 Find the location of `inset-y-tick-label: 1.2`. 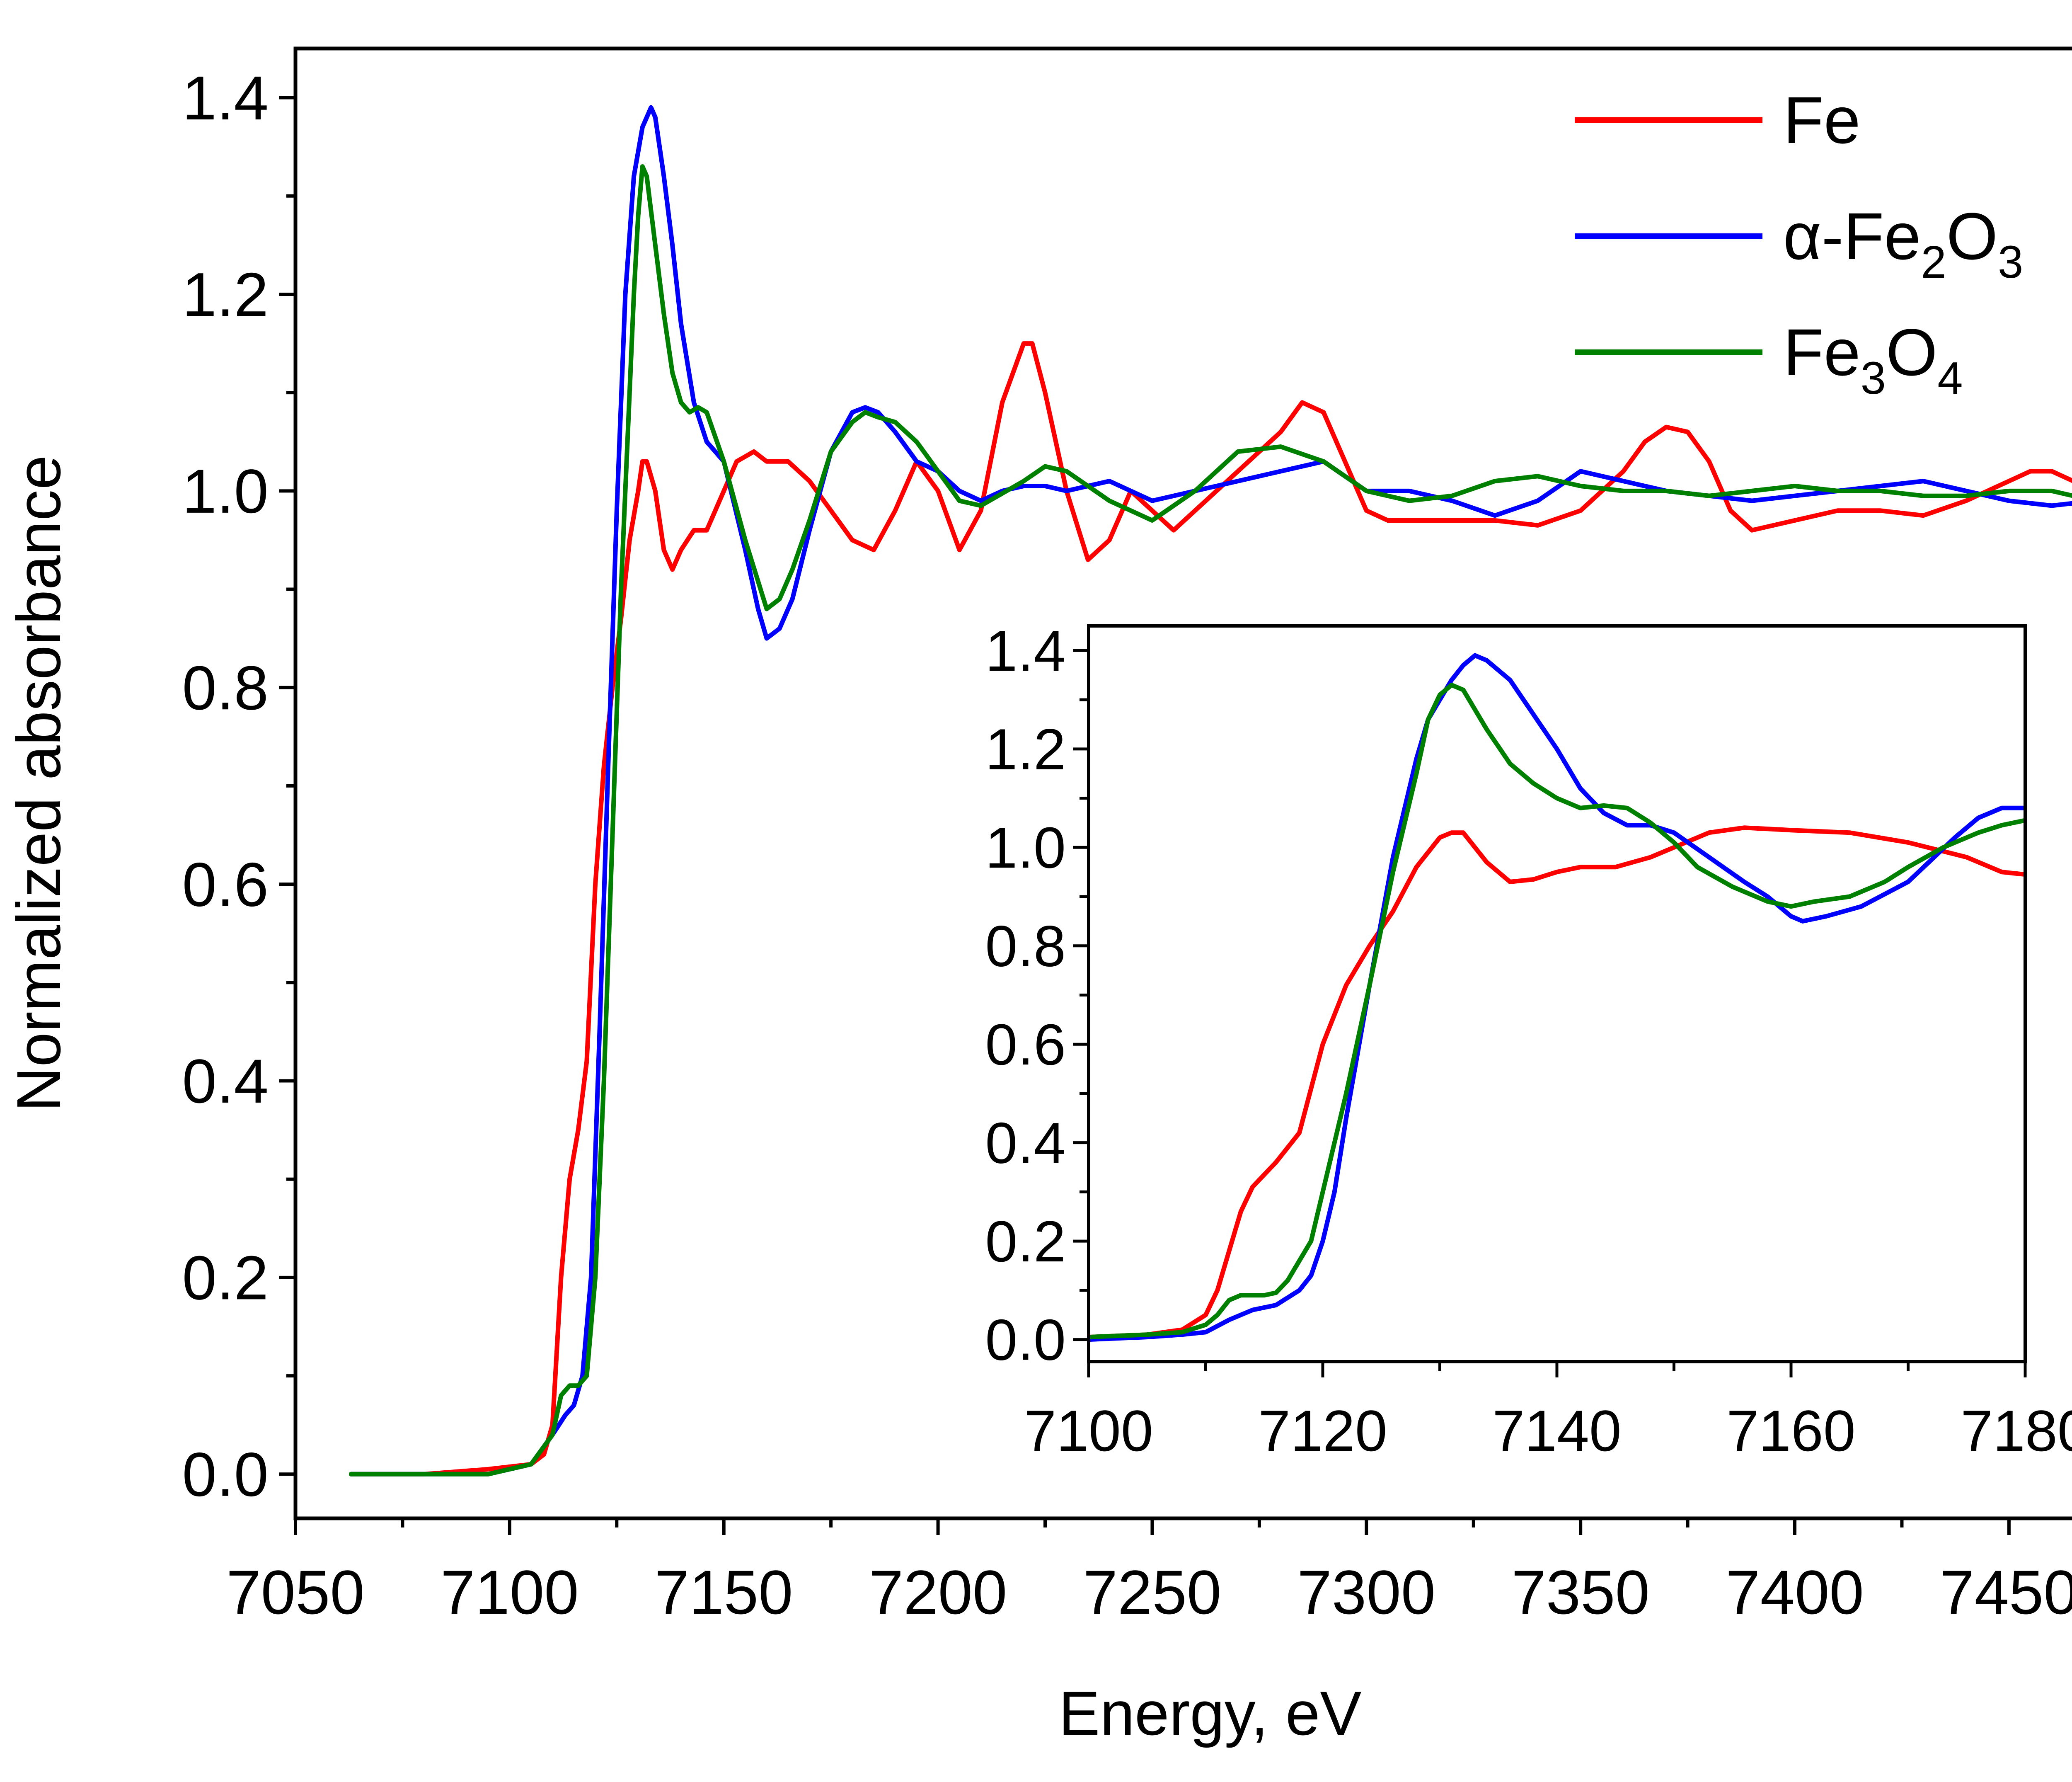

inset-y-tick-label: 1.2 is located at coordinates (1025, 749).